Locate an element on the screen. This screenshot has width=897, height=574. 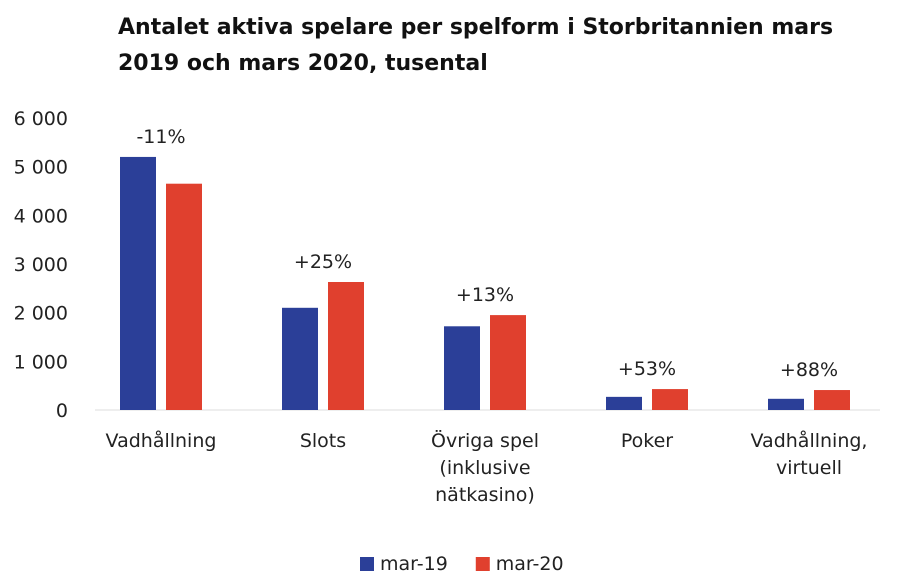
legend-label: mar-20 is located at coordinates (530, 563).